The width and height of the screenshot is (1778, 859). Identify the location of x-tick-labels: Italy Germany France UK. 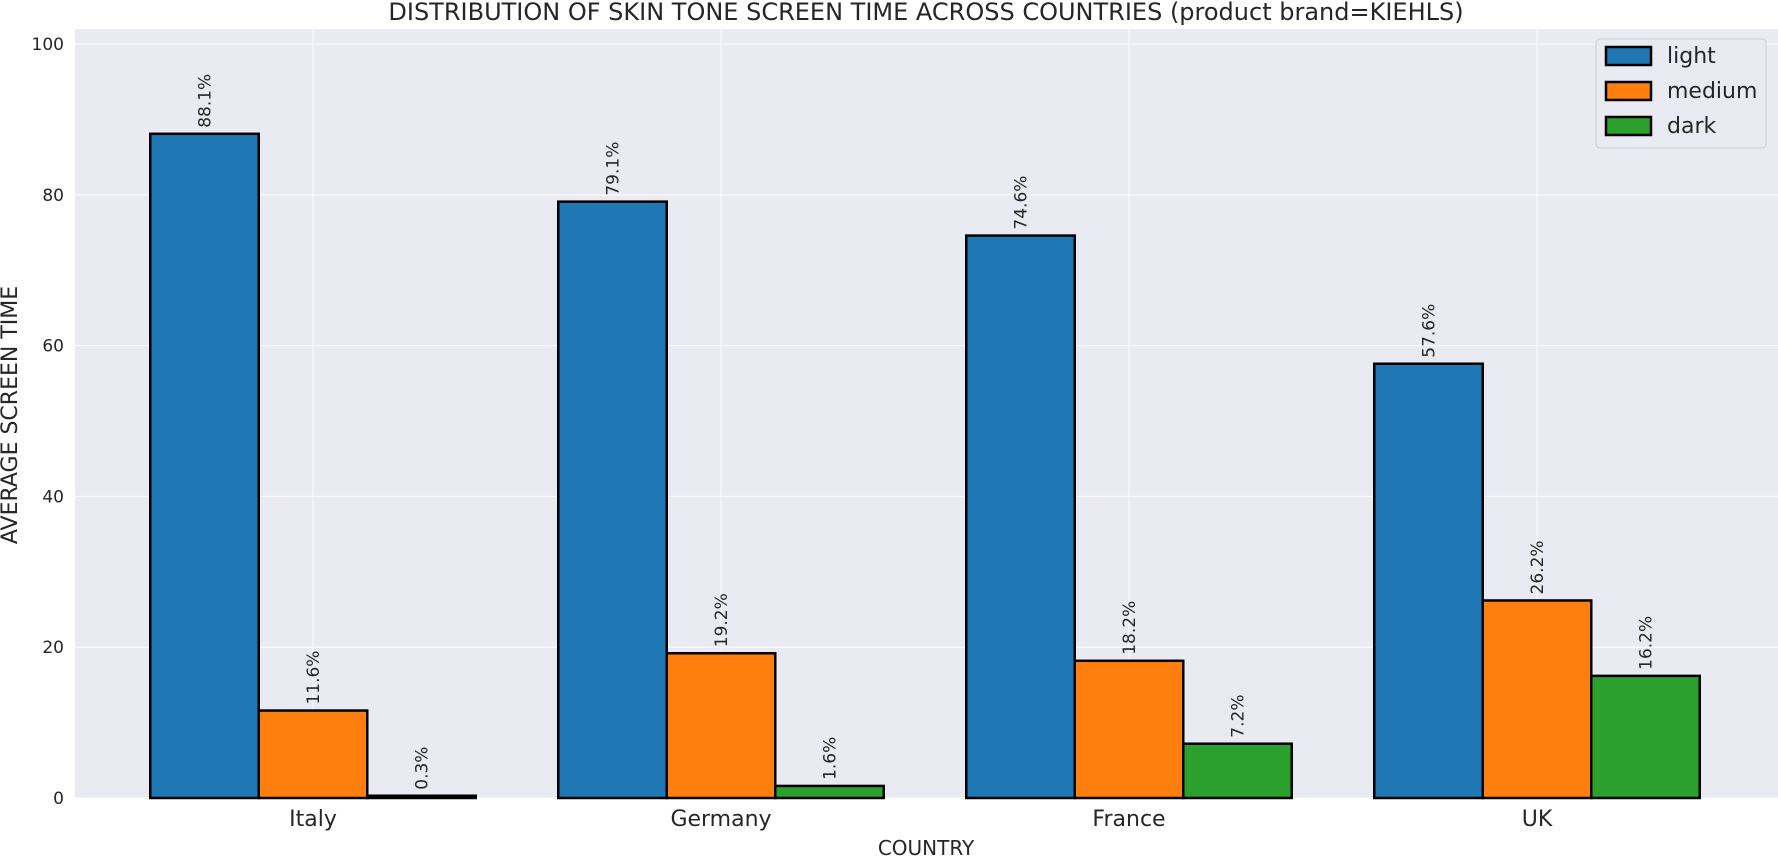
(921, 819).